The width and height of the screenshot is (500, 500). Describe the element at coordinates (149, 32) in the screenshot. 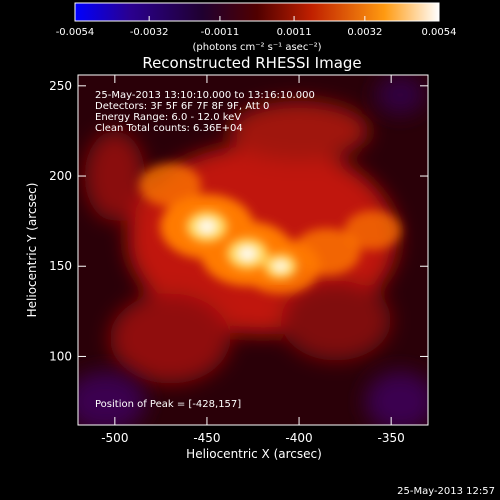

I see `colorbar-tick-label: -0.0032` at that location.